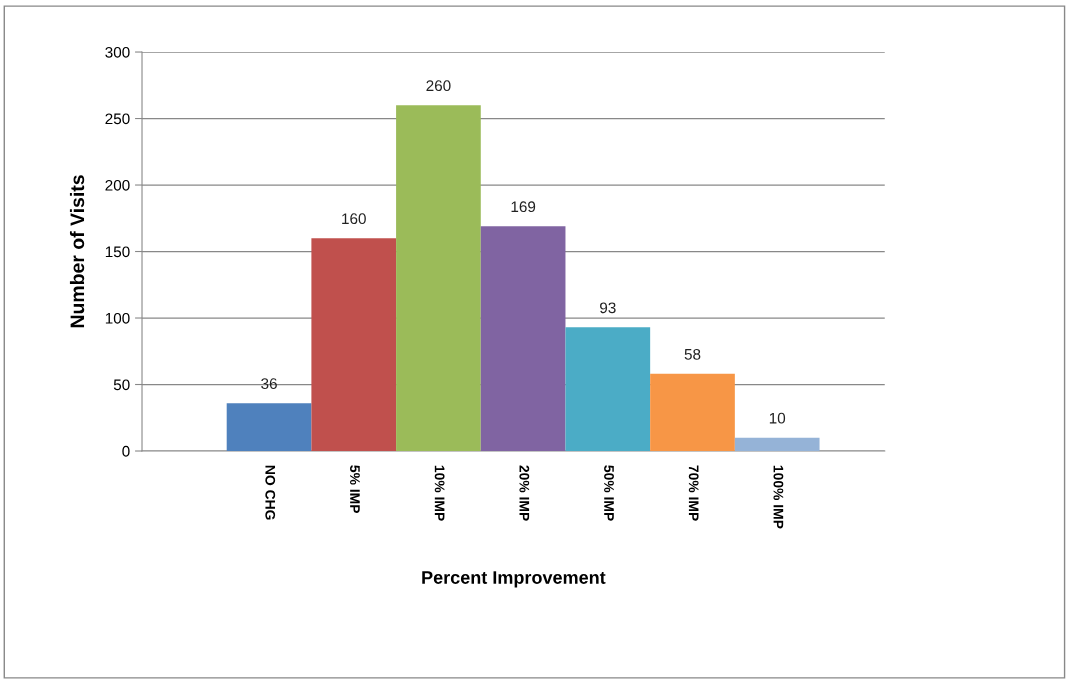 The image size is (1071, 682). What do you see at coordinates (269, 383) in the screenshot?
I see `data-label: 36` at bounding box center [269, 383].